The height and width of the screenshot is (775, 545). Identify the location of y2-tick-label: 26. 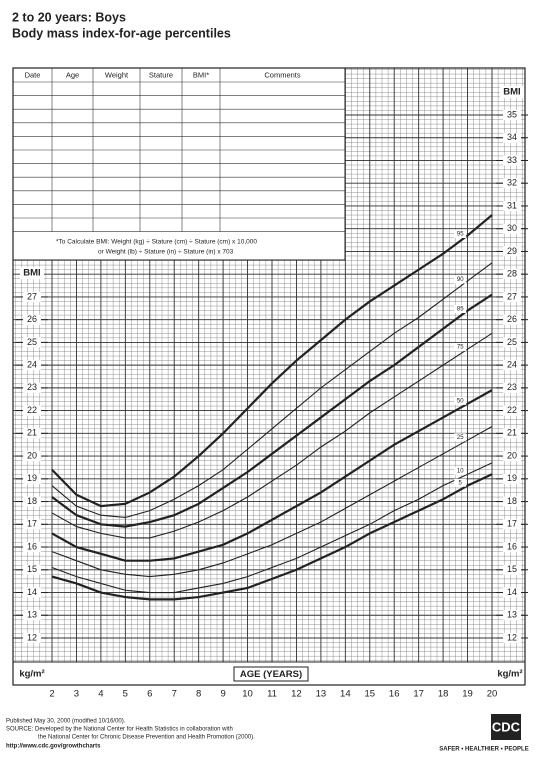
(512, 319).